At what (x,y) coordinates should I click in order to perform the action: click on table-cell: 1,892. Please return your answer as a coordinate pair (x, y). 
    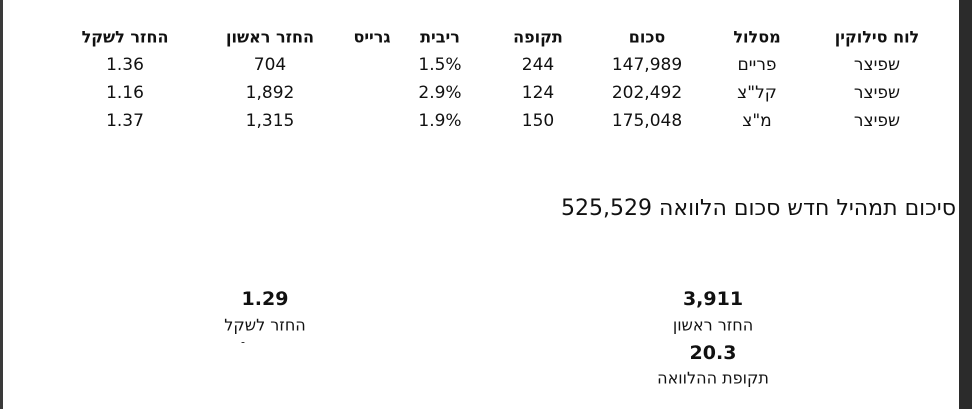
    Looking at the image, I should click on (270, 93).